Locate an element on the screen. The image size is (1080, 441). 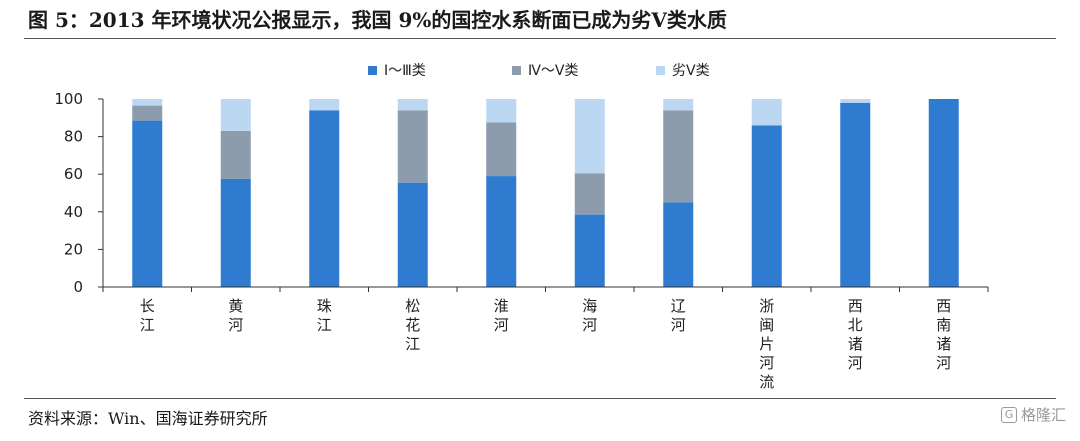
bottom-divider is located at coordinates (540, 398).